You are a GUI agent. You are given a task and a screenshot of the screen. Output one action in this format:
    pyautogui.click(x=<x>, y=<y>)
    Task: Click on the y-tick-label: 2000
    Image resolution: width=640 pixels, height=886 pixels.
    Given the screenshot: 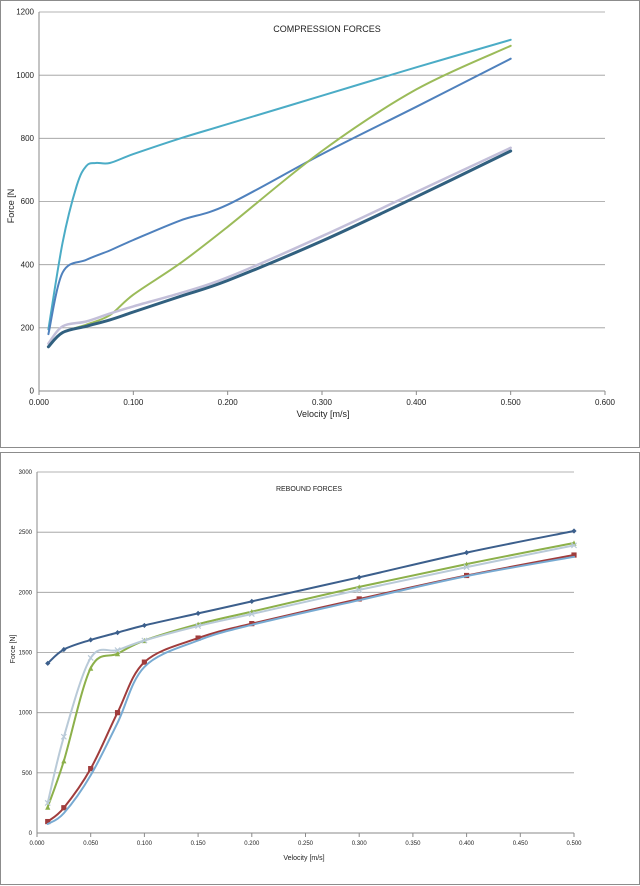 What is the action you would take?
    pyautogui.click(x=26, y=593)
    